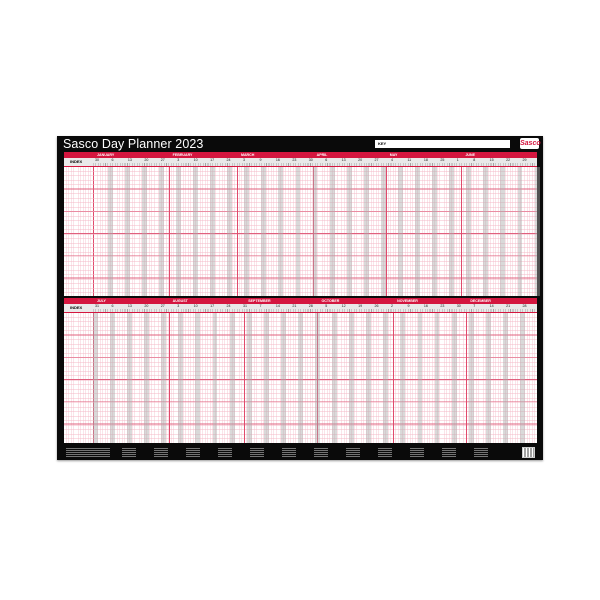 The height and width of the screenshot is (600, 600). What do you see at coordinates (326, 306) in the screenshot?
I see `week-date-label: 5` at bounding box center [326, 306].